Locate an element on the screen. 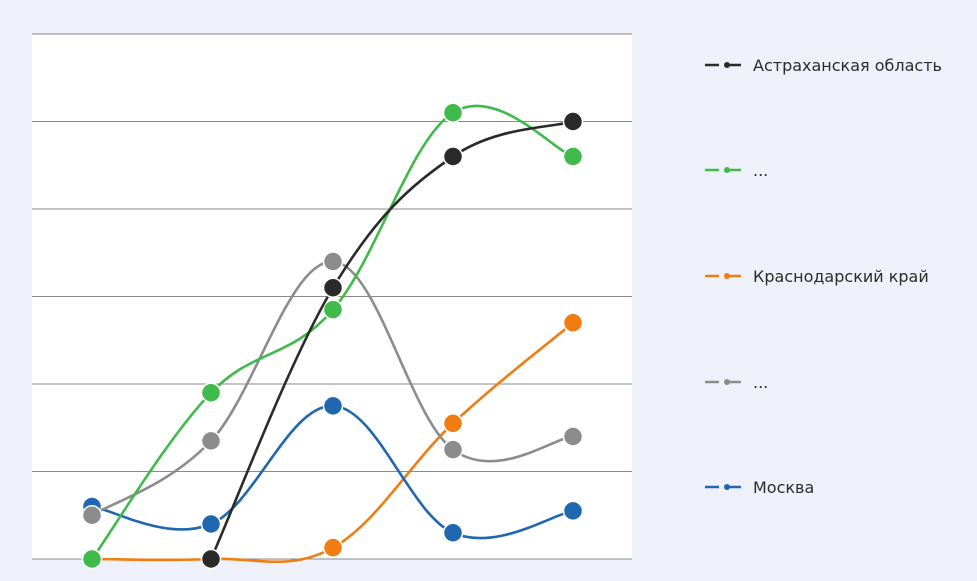 The width and height of the screenshot is (977, 581). legend-item: Астраханская область is located at coordinates (823, 65).